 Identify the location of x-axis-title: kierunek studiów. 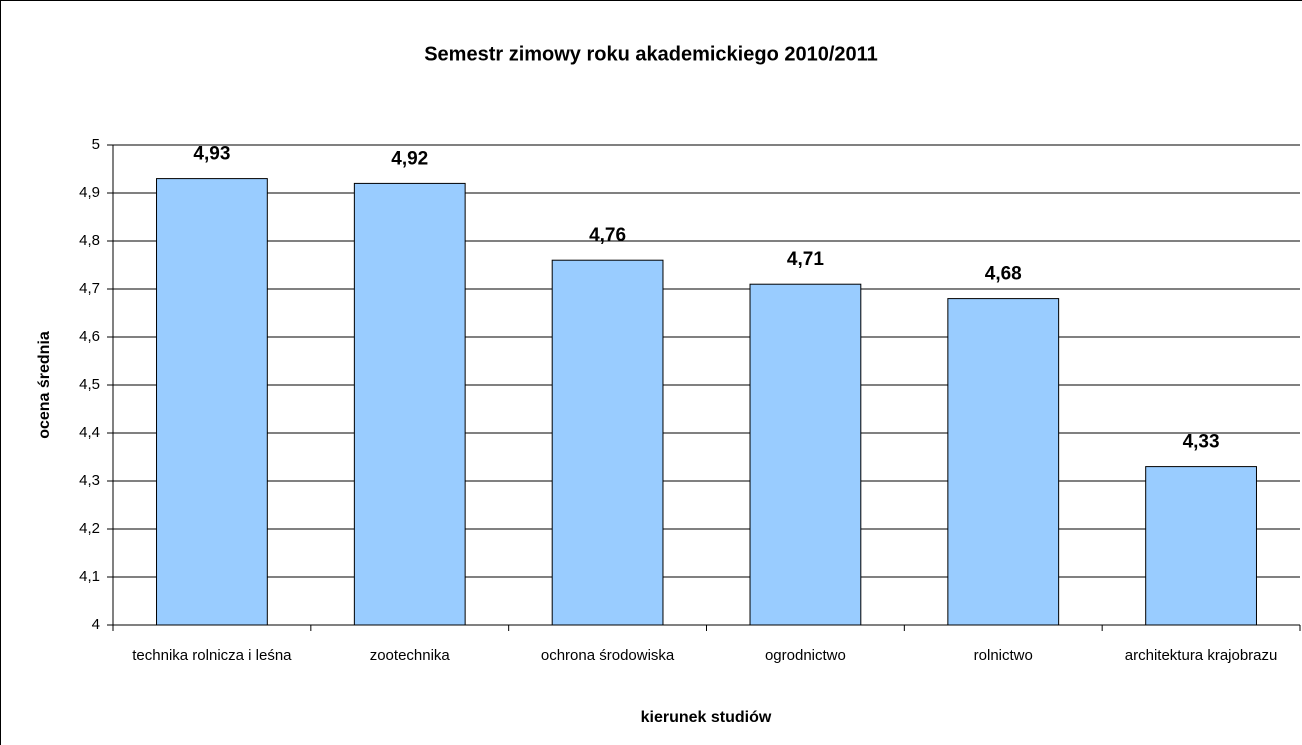
(706, 717).